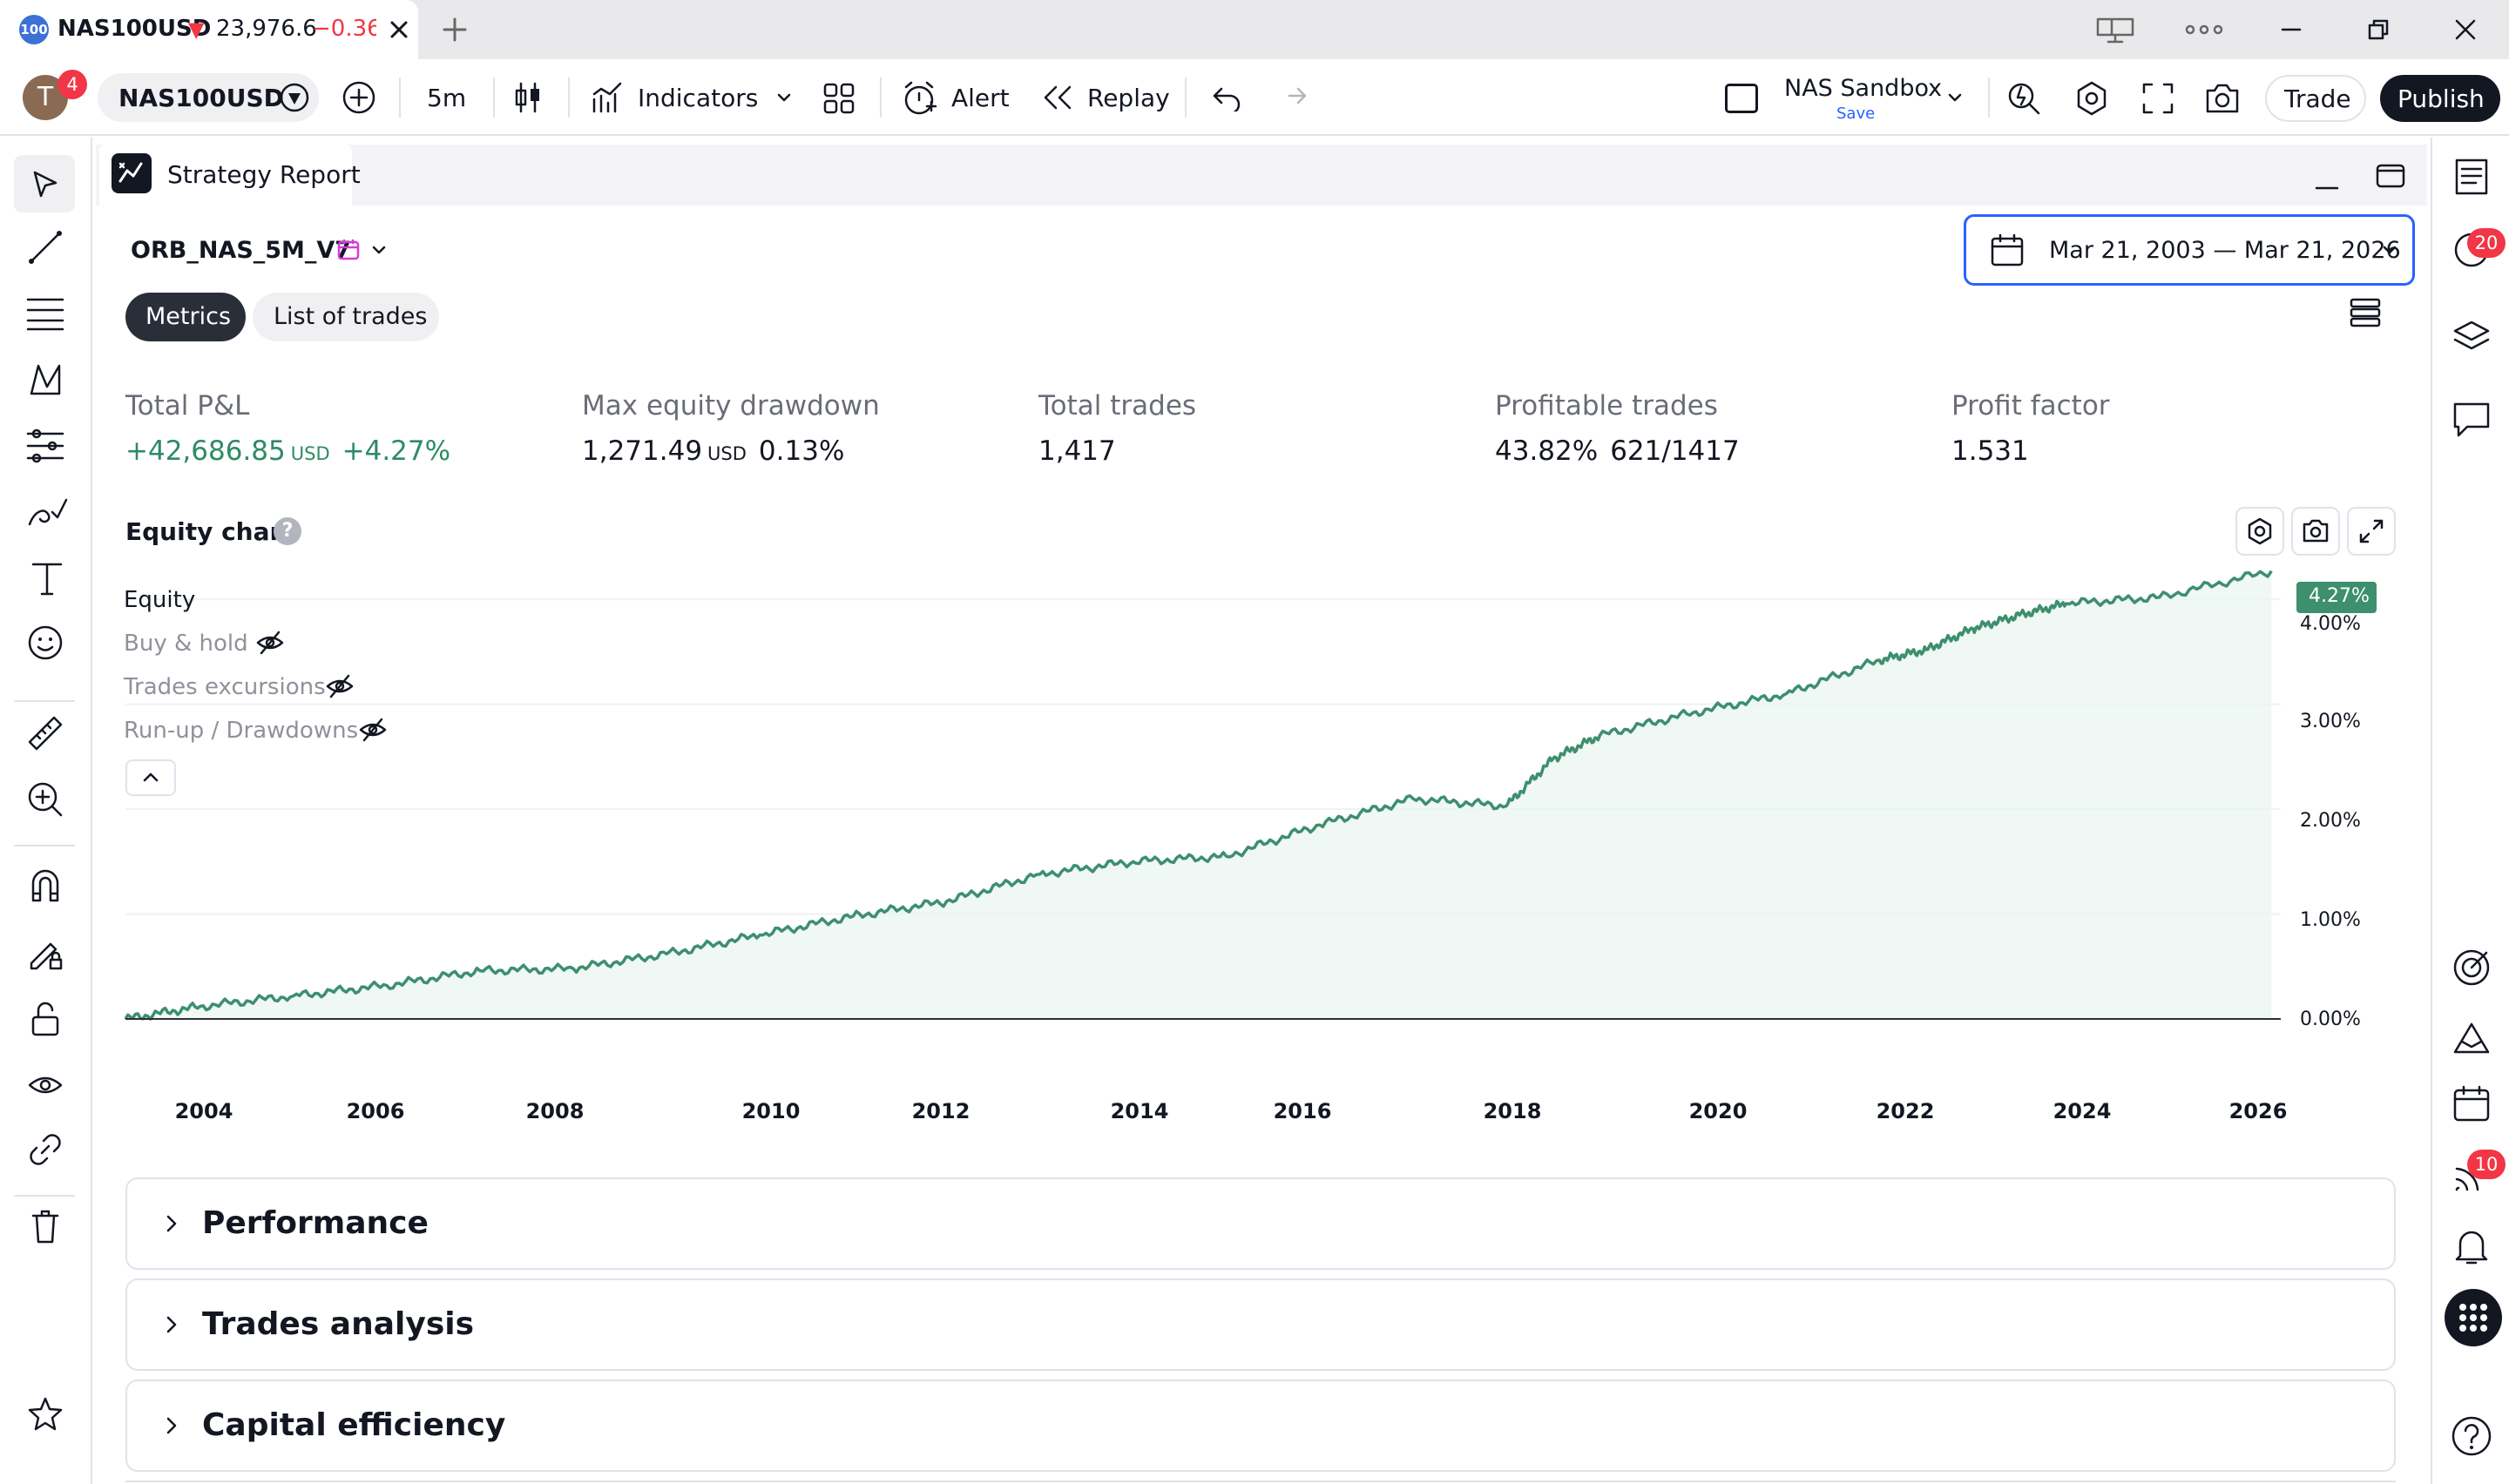 This screenshot has width=2509, height=1484. I want to click on chart-settings-button, so click(2259, 531).